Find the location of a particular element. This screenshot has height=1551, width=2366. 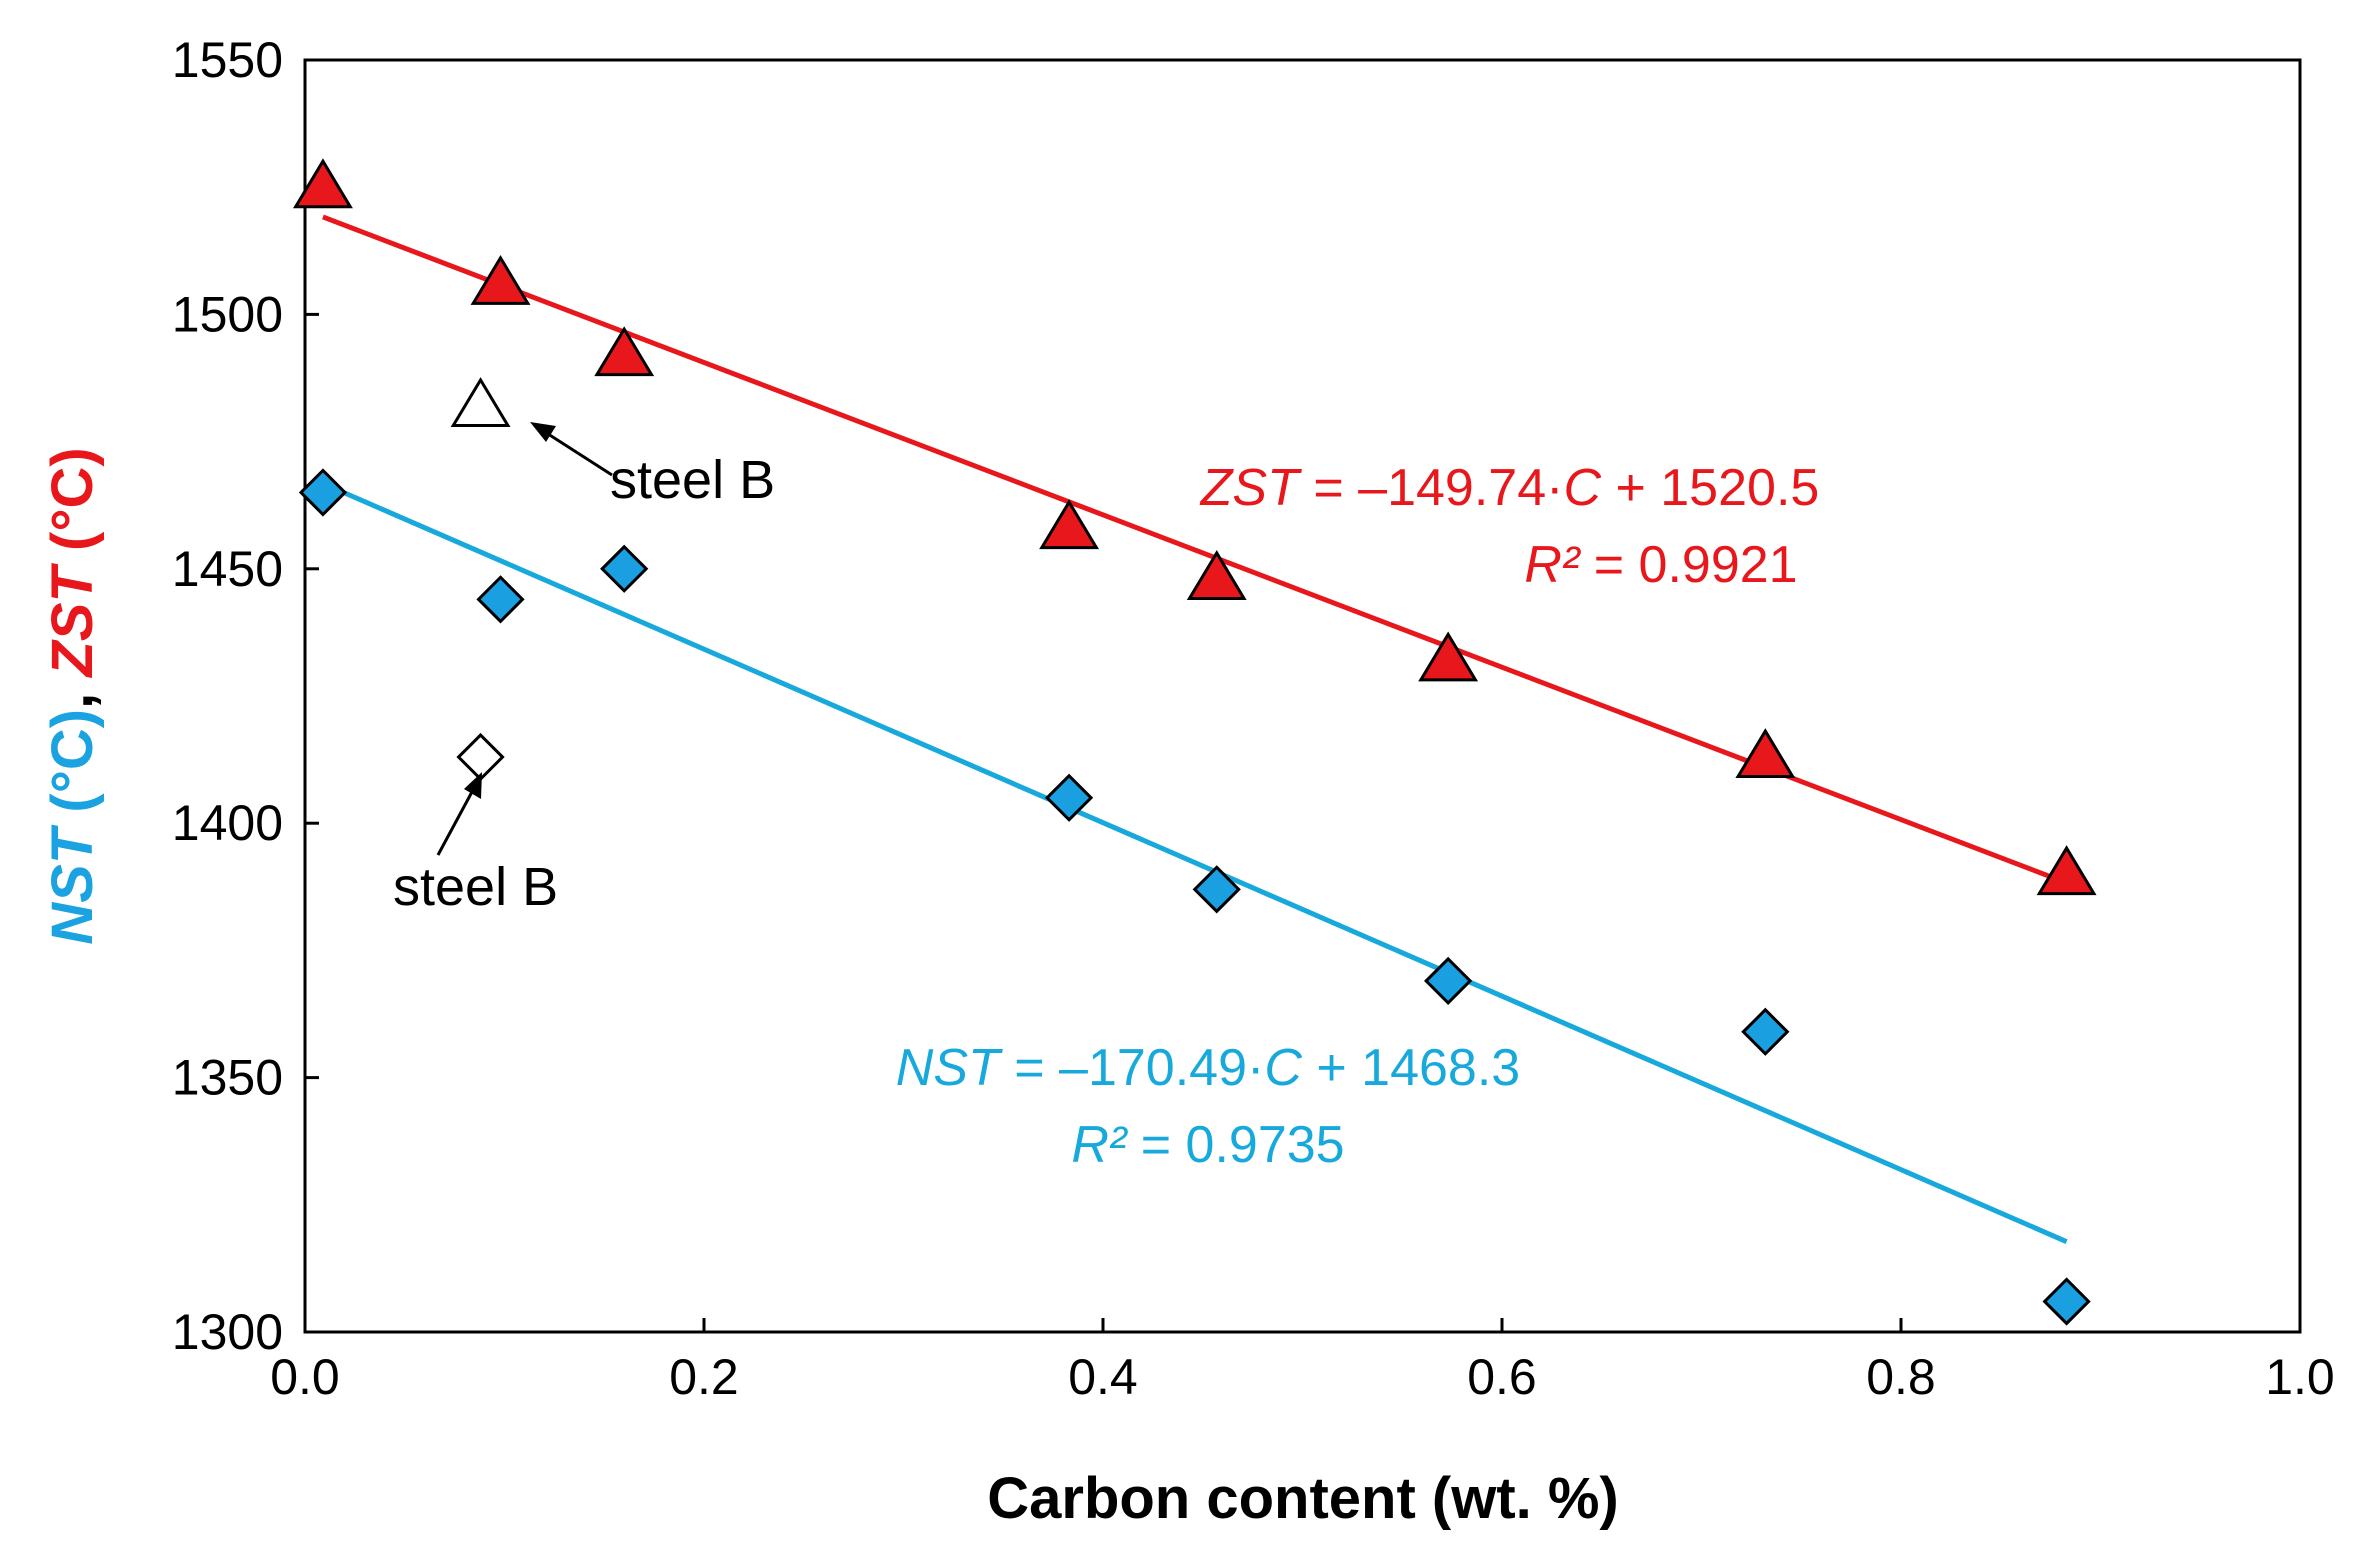

zst-steel-b-point is located at coordinates (480, 402).